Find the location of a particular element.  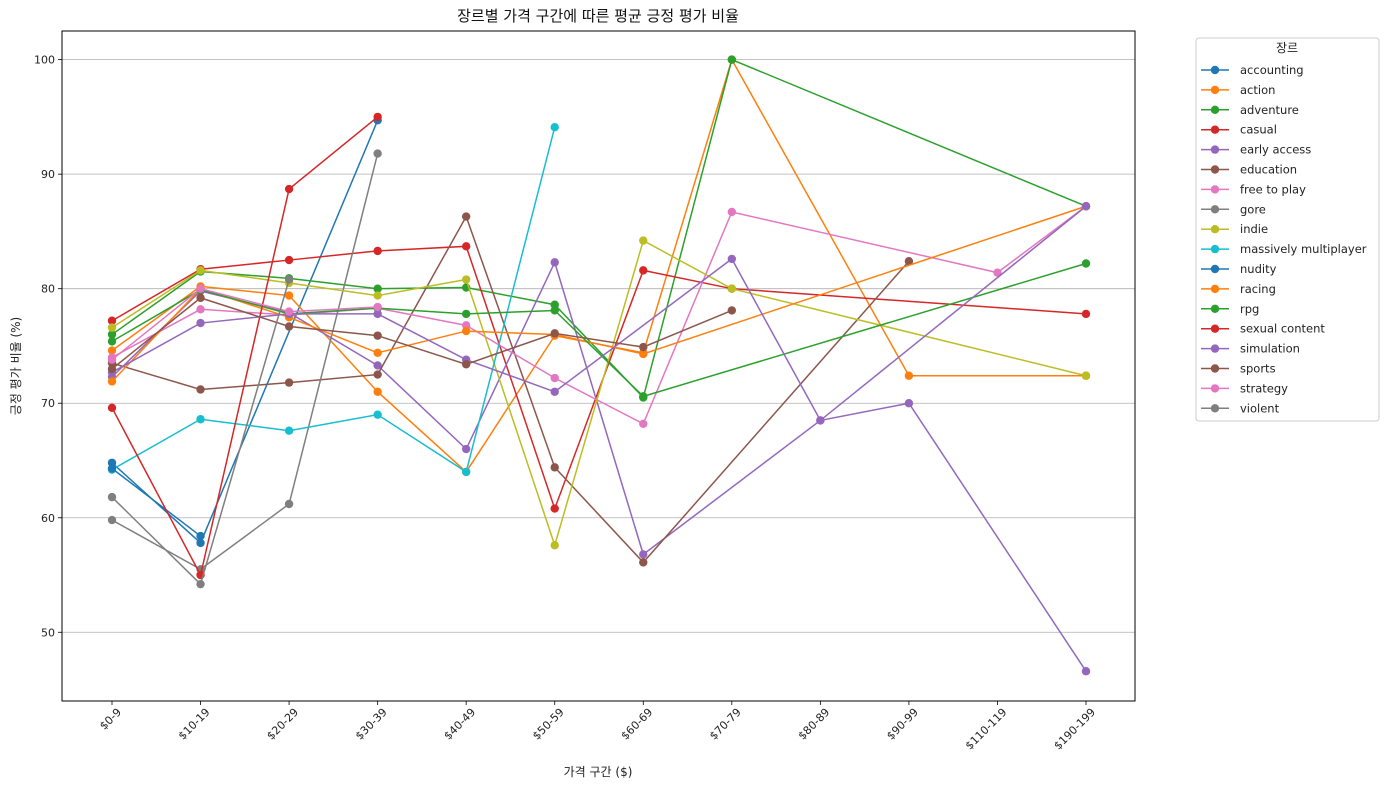

legend-item: nudity is located at coordinates (1239, 269).